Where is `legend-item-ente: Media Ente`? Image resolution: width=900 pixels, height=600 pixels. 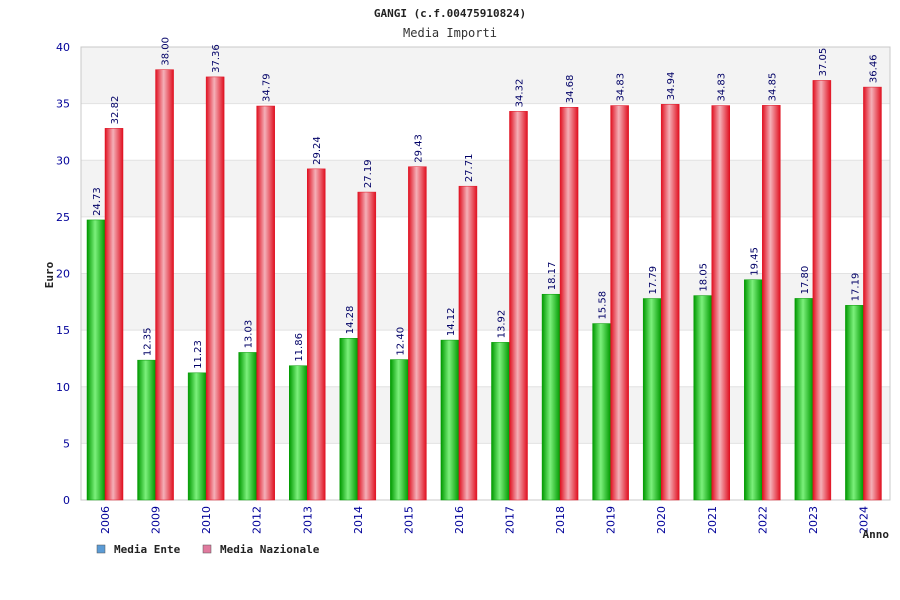 legend-item-ente: Media Ente is located at coordinates (138, 549).